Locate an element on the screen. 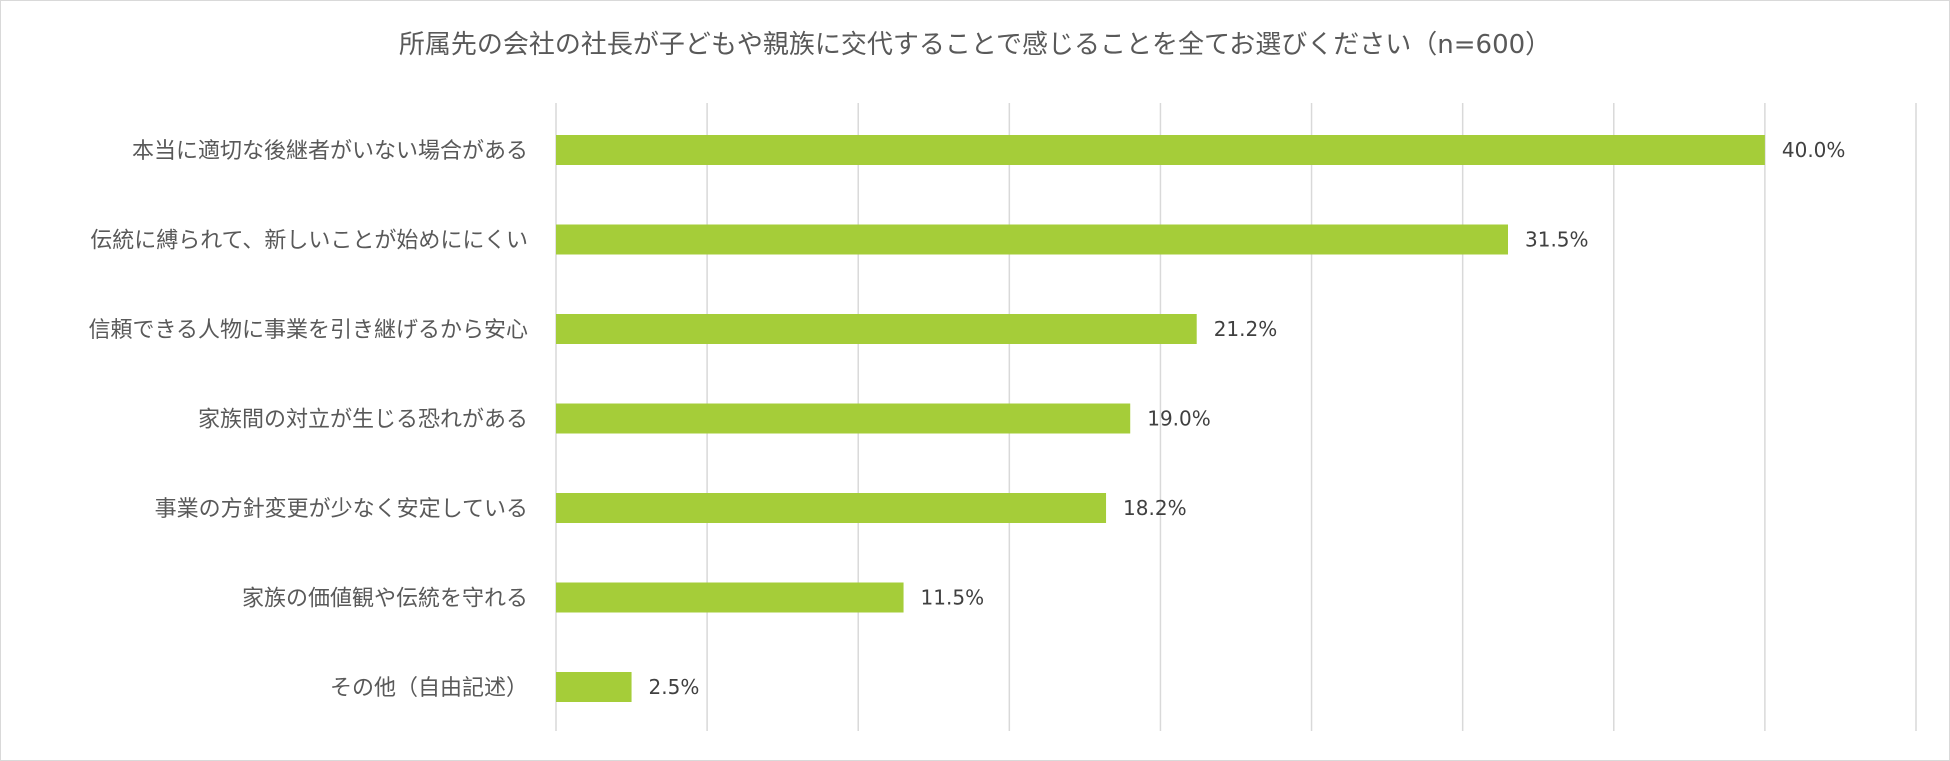 The width and height of the screenshot is (1950, 761). category-label: 家族の価値観や伝統を守れる is located at coordinates (385, 599).